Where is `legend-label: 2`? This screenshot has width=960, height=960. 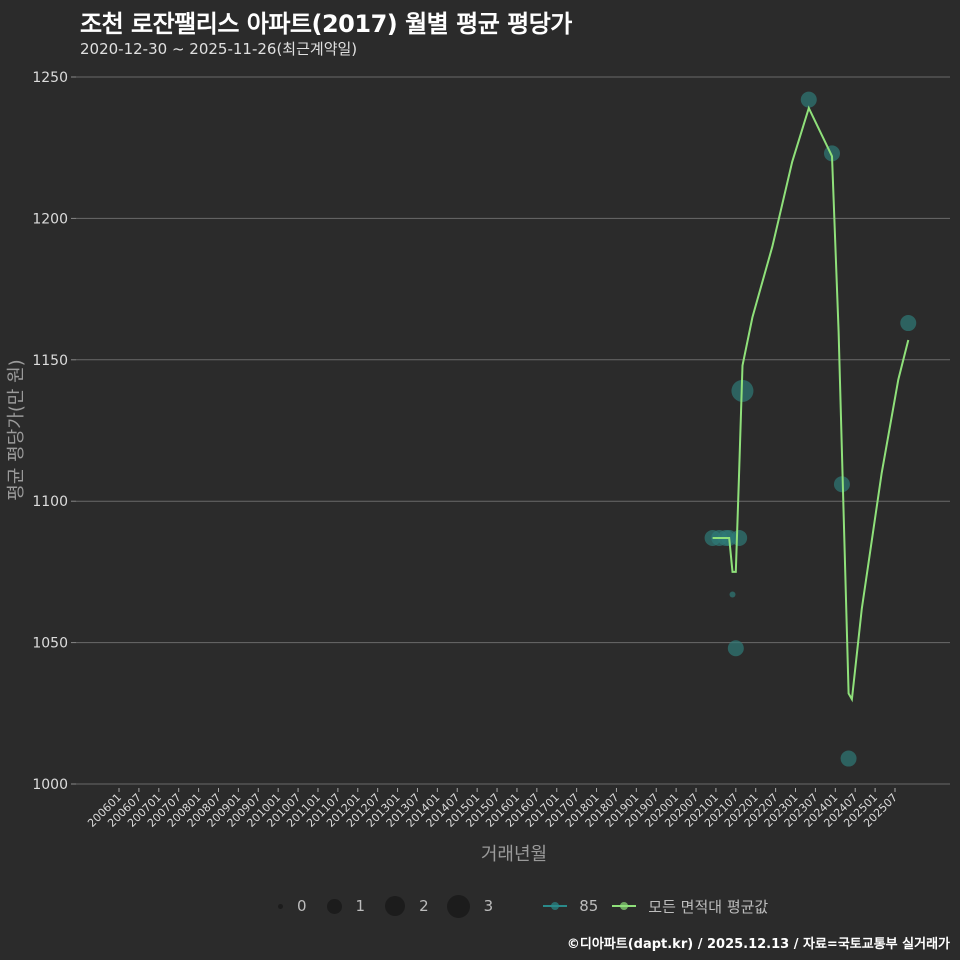 legend-label: 2 is located at coordinates (424, 906).